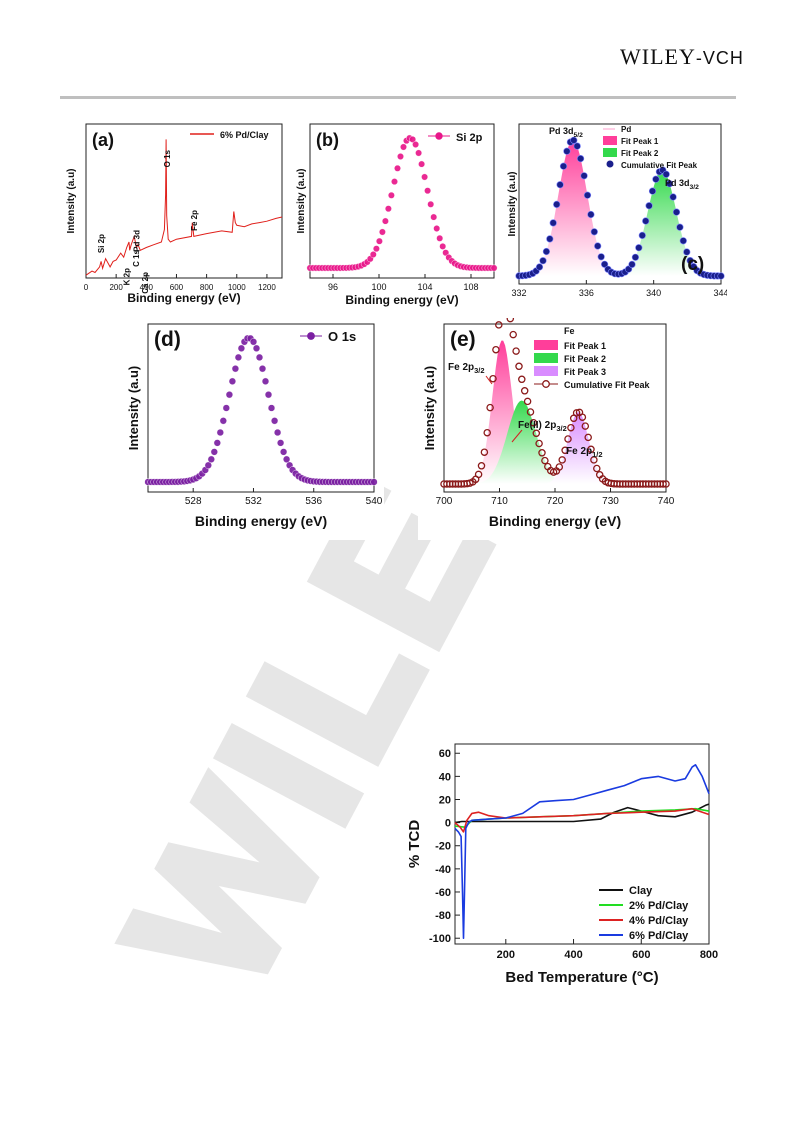  What do you see at coordinates (244, 135) in the screenshot?
I see `legend-label: 6% Pd/Clay` at bounding box center [244, 135].